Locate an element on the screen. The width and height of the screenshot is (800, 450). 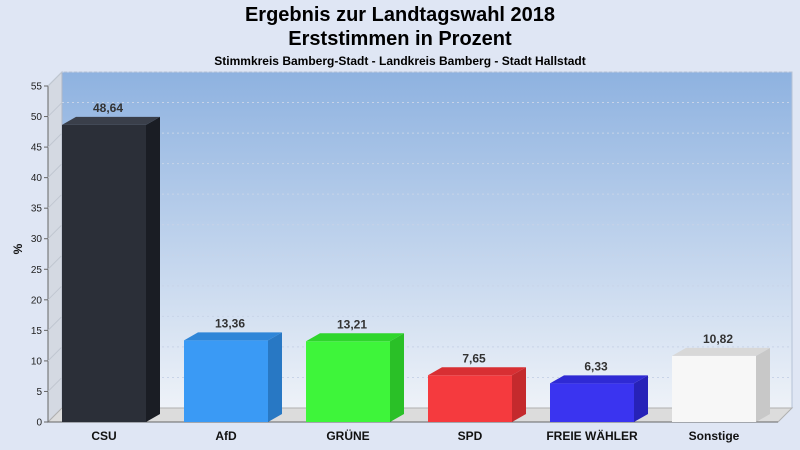
y-axis-label: % is located at coordinates (18, 248).